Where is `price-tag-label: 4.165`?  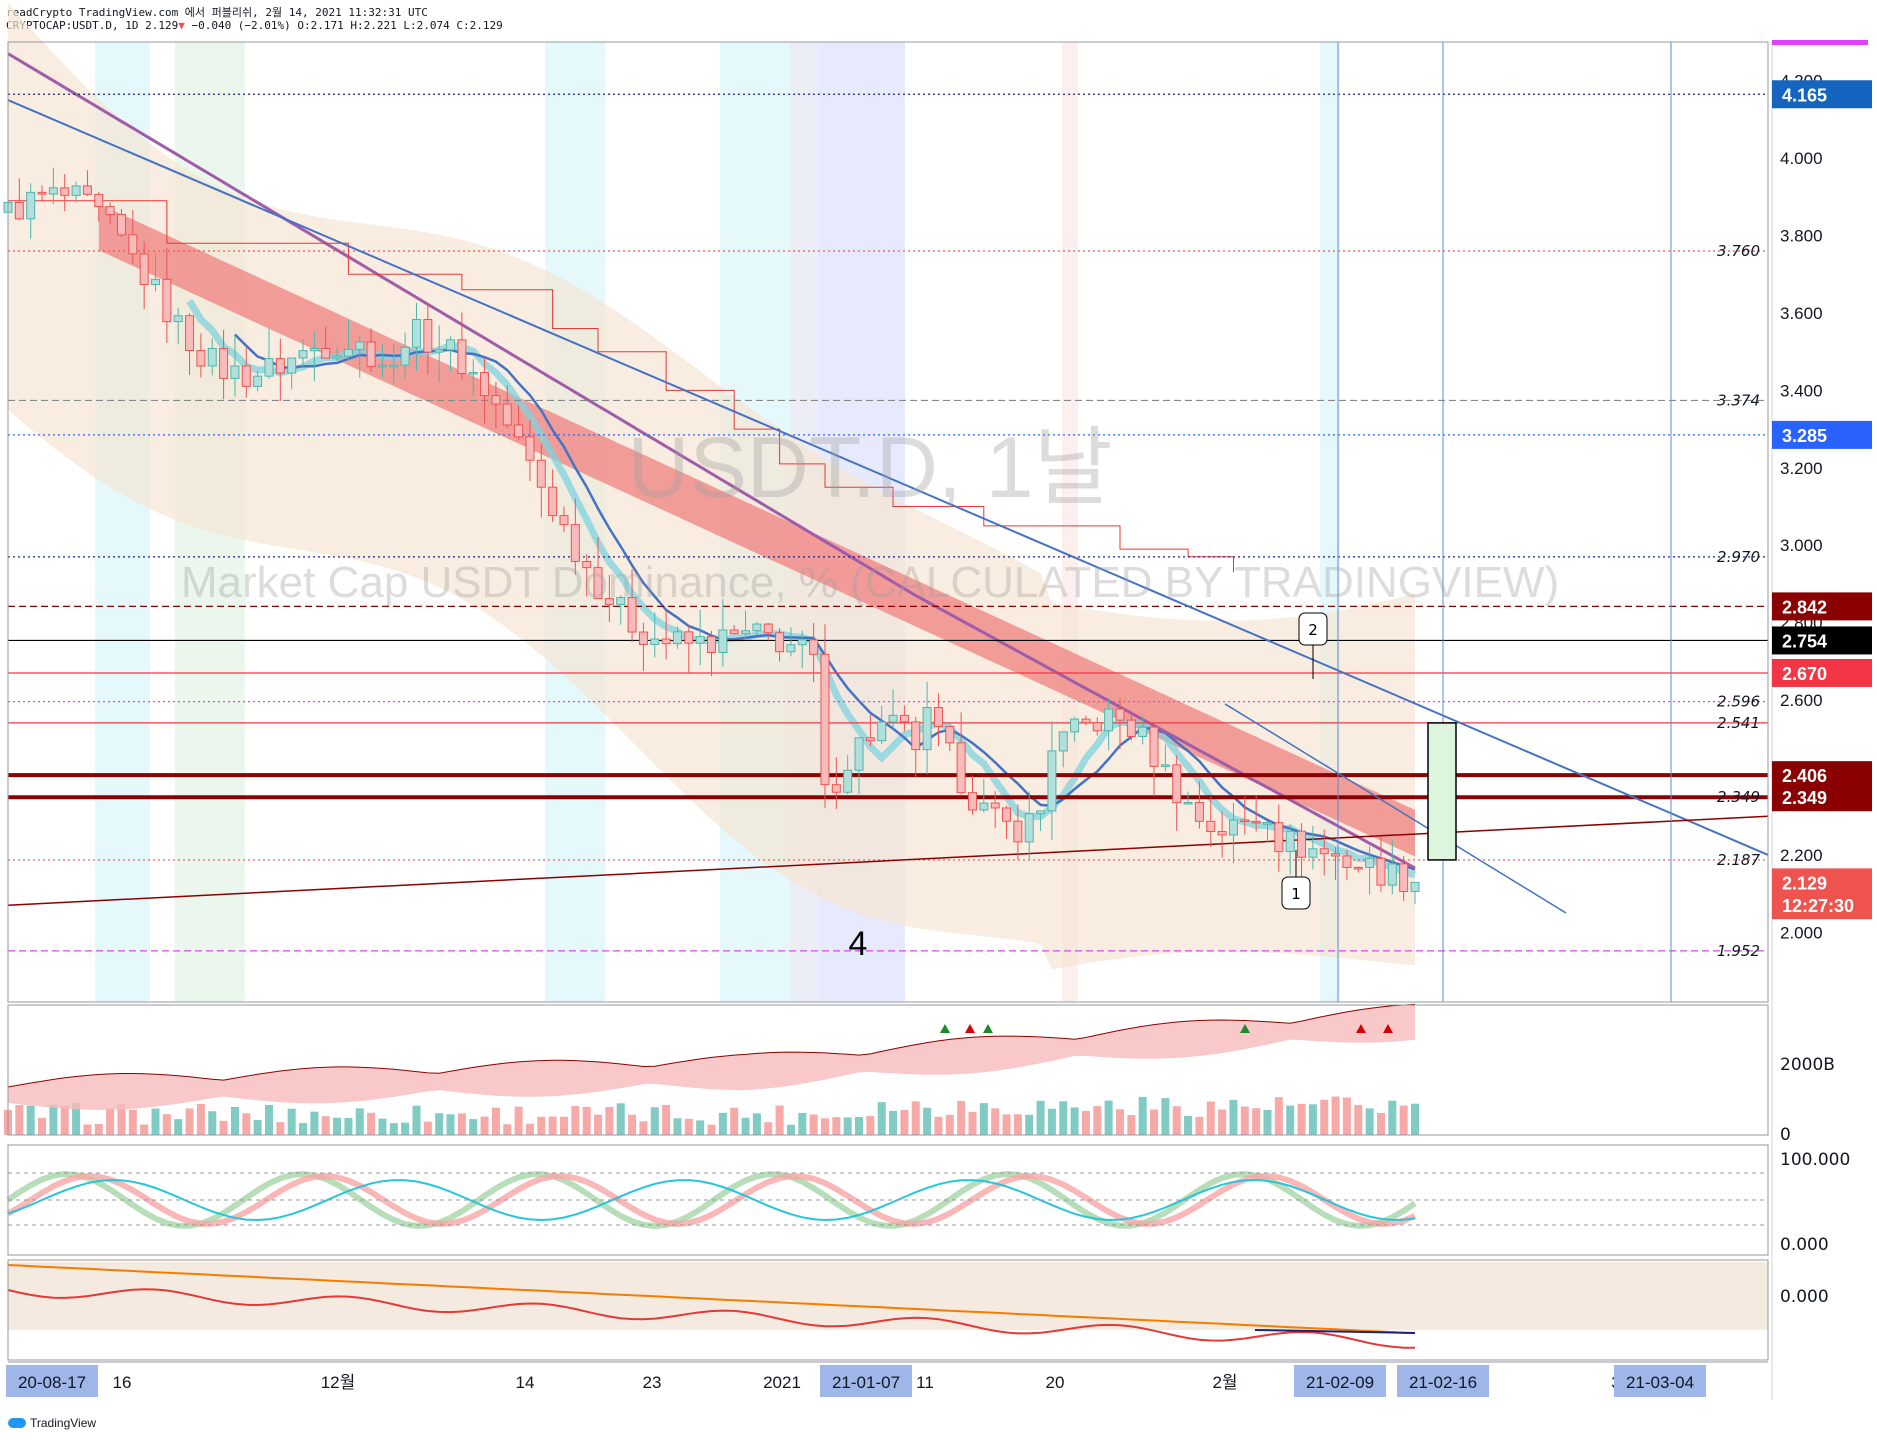 price-tag-label: 4.165 is located at coordinates (1804, 95).